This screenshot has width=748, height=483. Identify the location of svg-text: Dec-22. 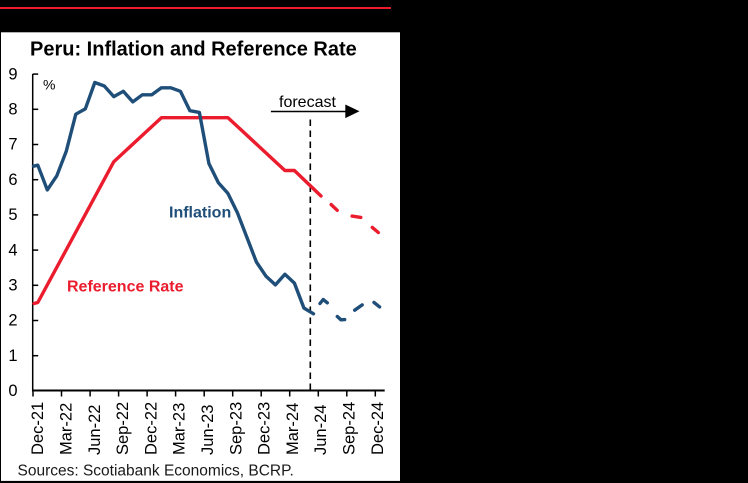
(151, 428).